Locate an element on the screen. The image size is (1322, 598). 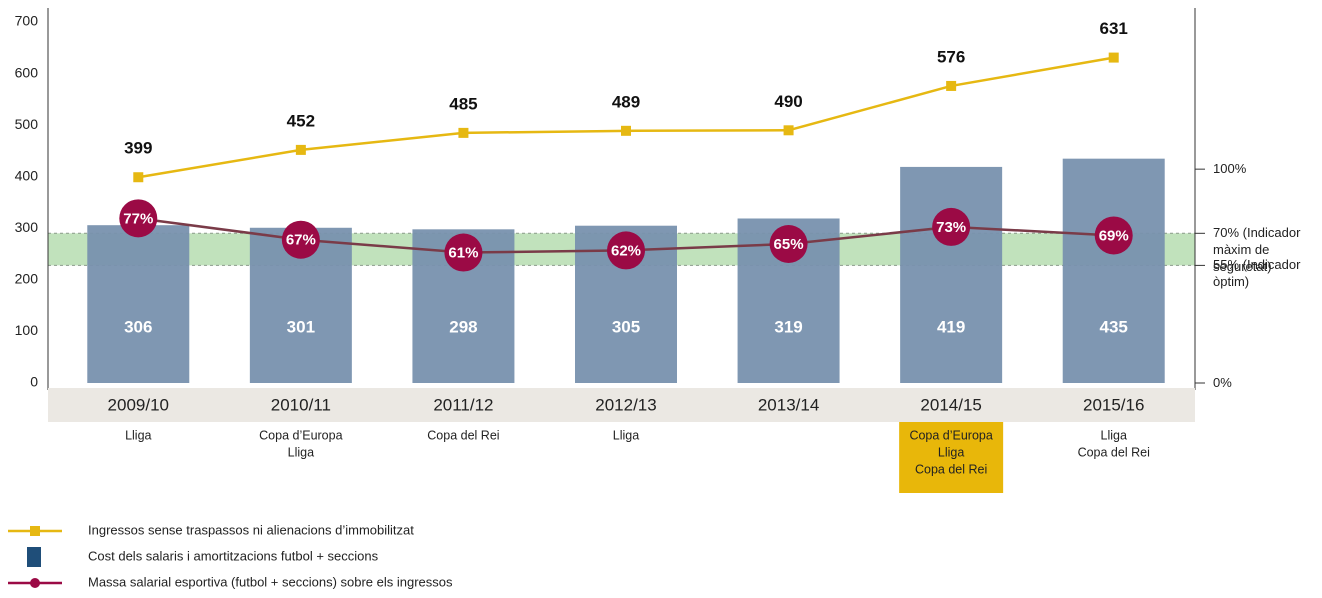
ratio-label: 67% is located at coordinates (301, 240).